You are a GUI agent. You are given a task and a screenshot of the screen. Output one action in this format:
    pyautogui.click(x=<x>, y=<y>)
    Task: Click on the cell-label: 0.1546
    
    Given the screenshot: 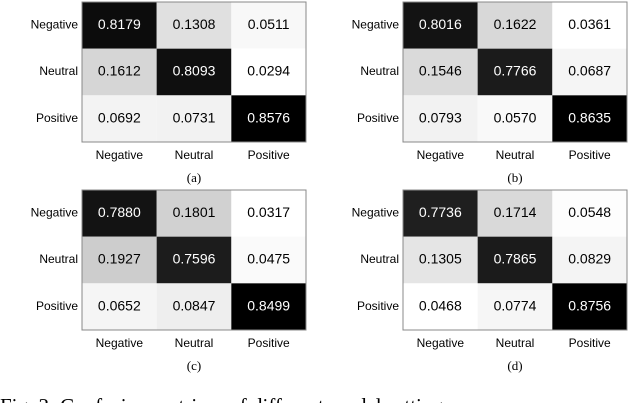 What is the action you would take?
    pyautogui.click(x=440, y=71)
    